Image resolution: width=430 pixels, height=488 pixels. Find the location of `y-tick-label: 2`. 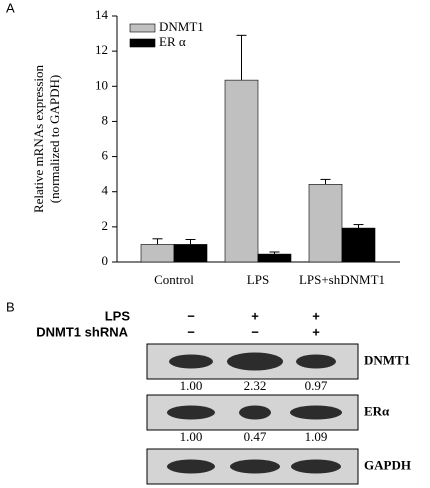

y-tick-label: 2 is located at coordinates (105, 225).